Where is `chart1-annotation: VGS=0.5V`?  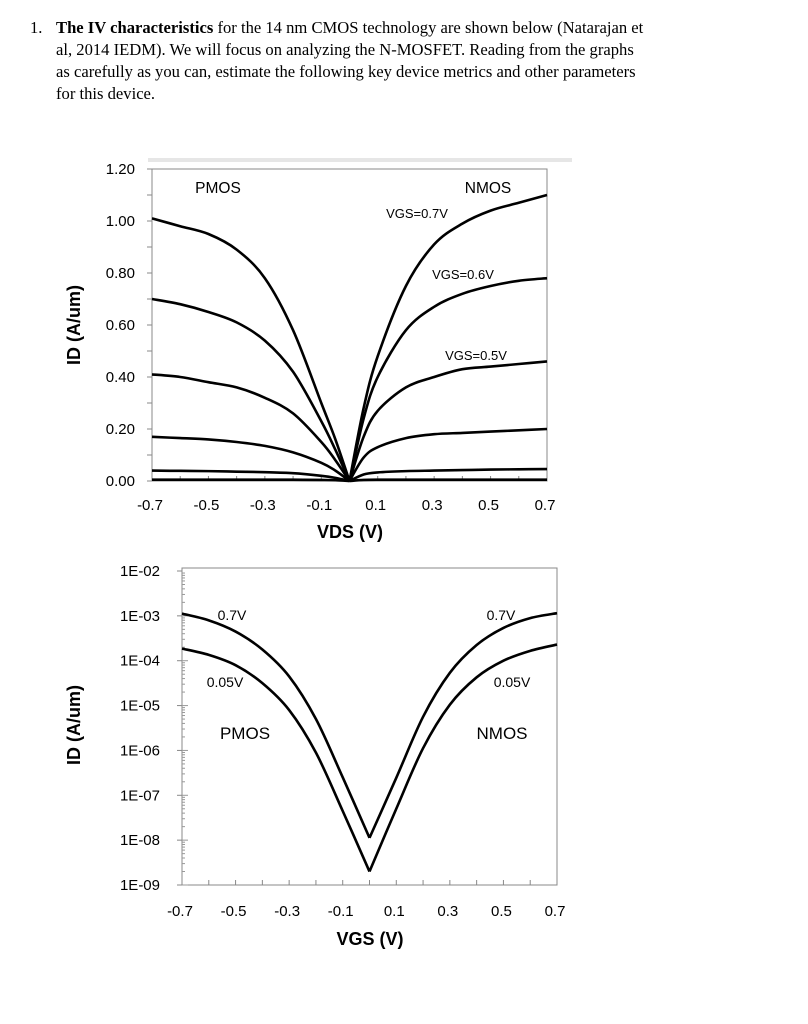
chart1-annotation: VGS=0.5V is located at coordinates (476, 355).